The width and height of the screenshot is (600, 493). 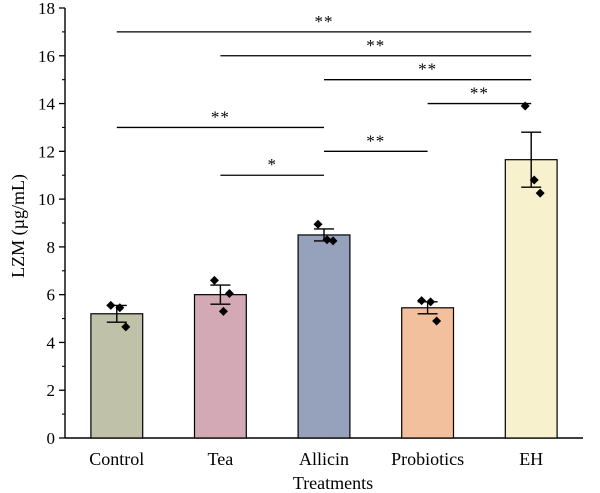 I want to click on x-tick-label-eh: EH, so click(x=531, y=459).